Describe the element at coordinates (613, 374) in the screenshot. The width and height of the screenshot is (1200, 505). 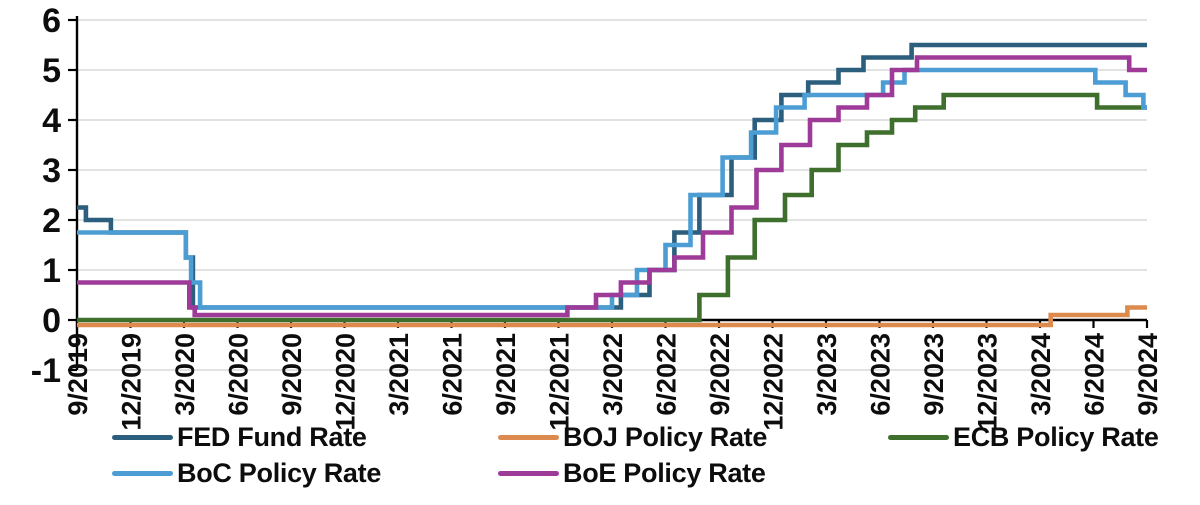
I see `x-axis-label: 3/2022` at that location.